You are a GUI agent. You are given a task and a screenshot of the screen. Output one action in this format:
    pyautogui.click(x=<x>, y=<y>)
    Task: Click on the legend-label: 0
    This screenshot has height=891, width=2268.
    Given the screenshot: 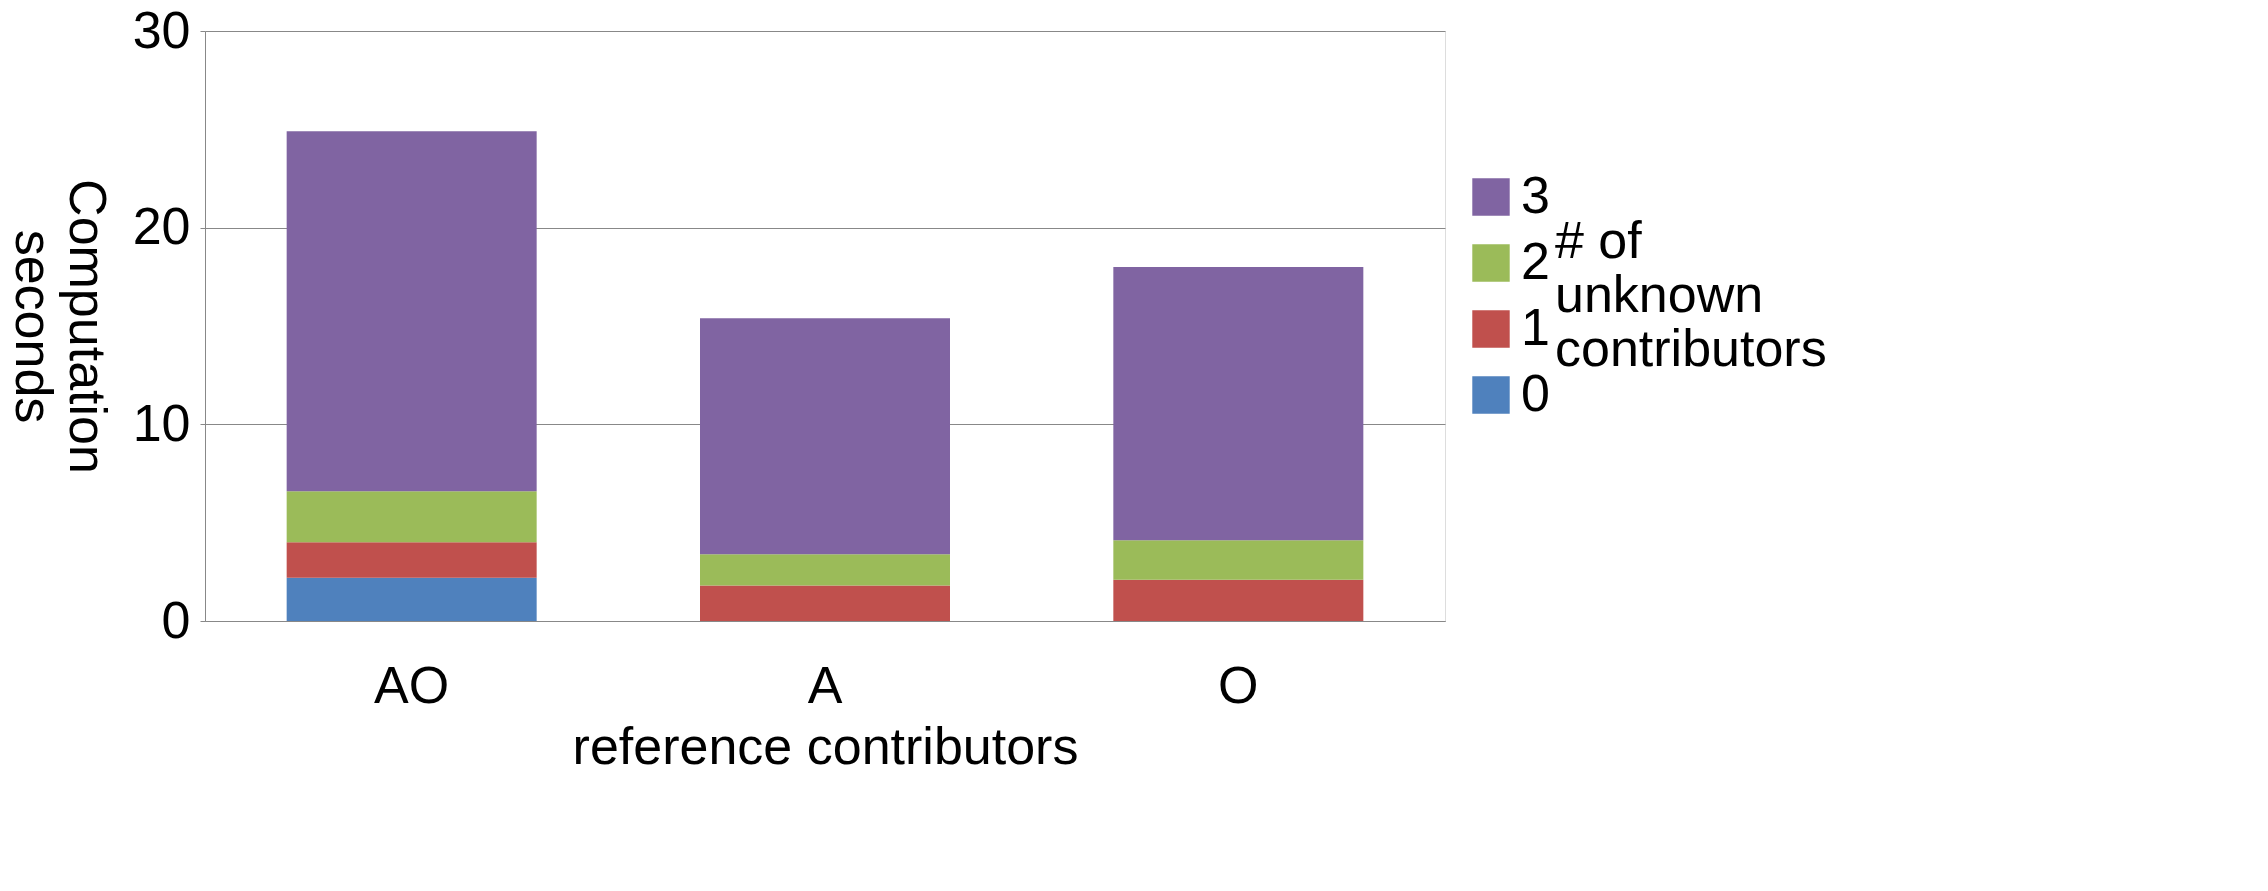 What is the action you would take?
    pyautogui.click(x=1535, y=393)
    